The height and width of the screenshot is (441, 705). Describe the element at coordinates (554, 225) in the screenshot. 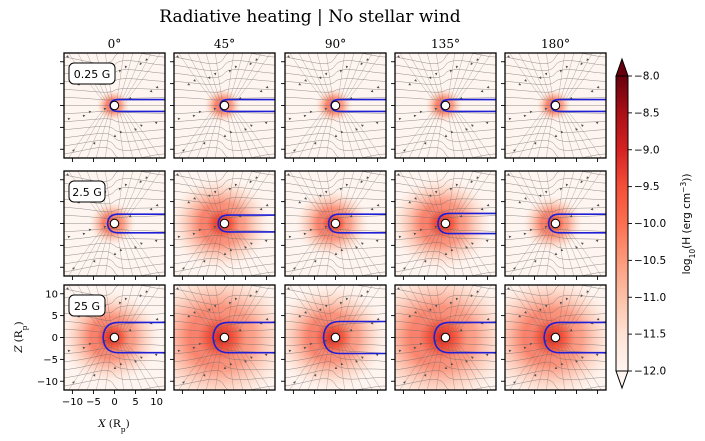

I see `panel-r1-c4` at that location.